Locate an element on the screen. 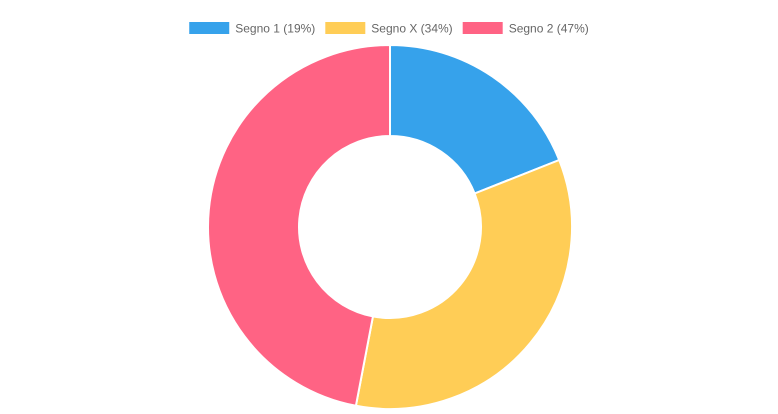 The width and height of the screenshot is (778, 414). legend-item: Segno 2 (47%) is located at coordinates (525, 29).